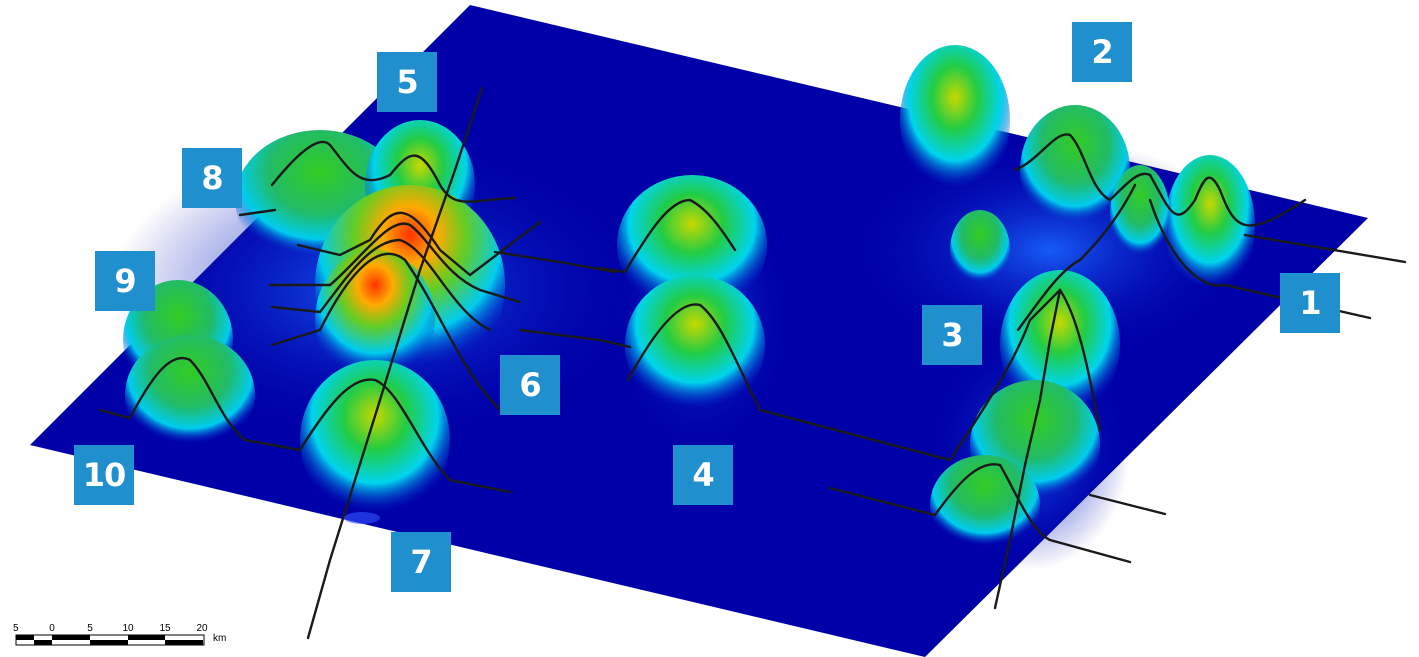  I want to click on cluster-label-3: 3, so click(952, 335).